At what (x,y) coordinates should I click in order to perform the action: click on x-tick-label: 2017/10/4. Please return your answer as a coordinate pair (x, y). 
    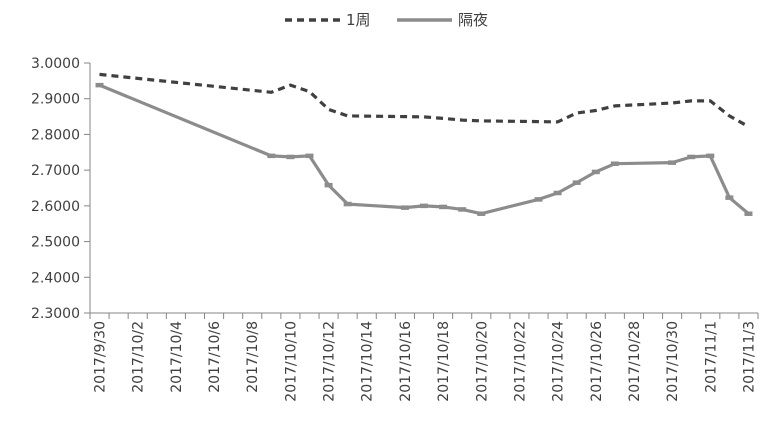
    Looking at the image, I should click on (177, 357).